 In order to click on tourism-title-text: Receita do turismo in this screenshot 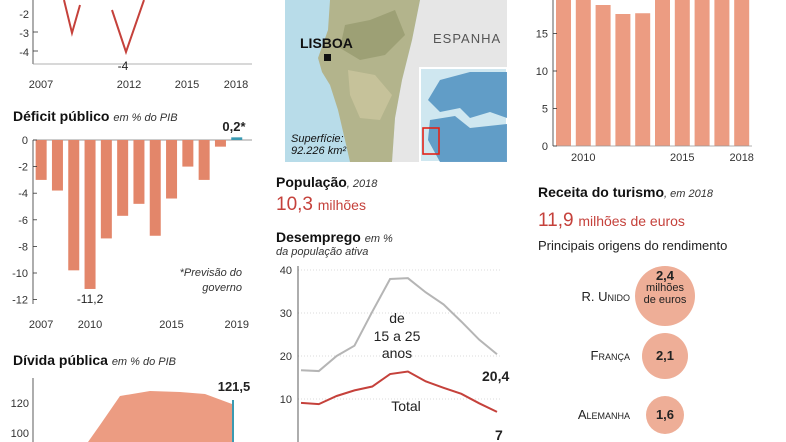, I will do `click(601, 192)`.